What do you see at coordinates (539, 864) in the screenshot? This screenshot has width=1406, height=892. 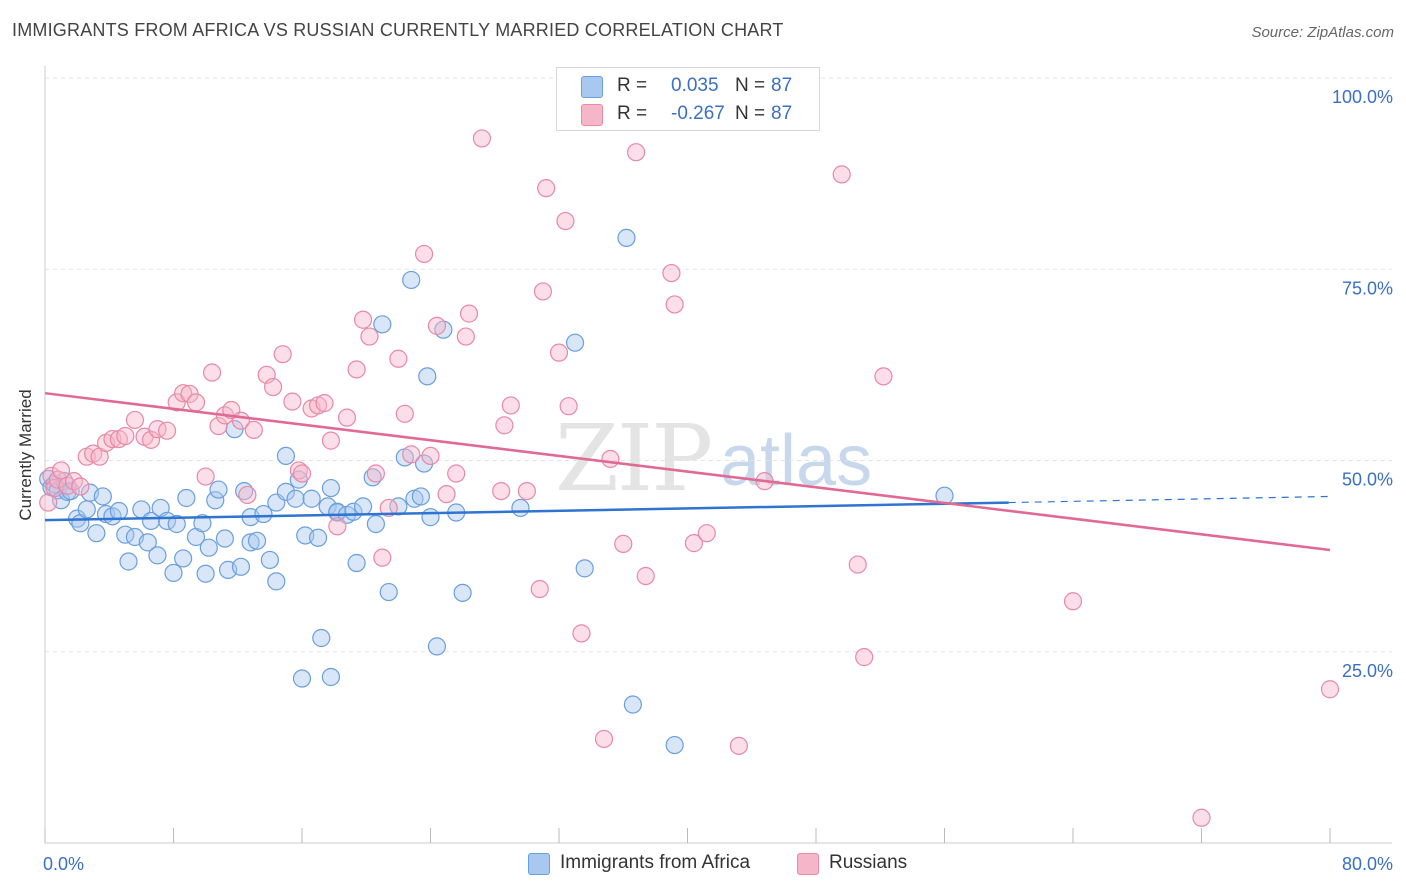 I see `africa-legend-swatch` at bounding box center [539, 864].